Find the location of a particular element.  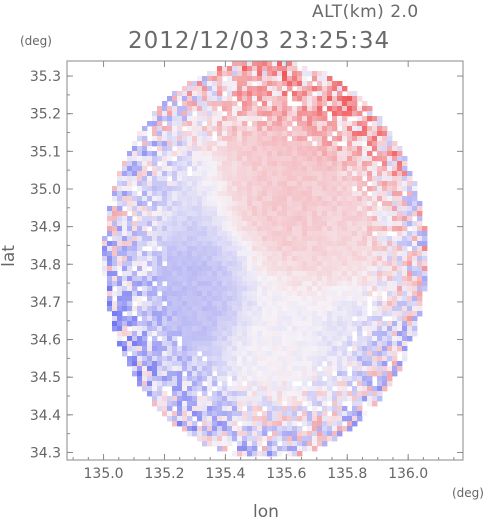

chart-title-timestamp: 2012/12/03 23:25:34 is located at coordinates (259, 41).